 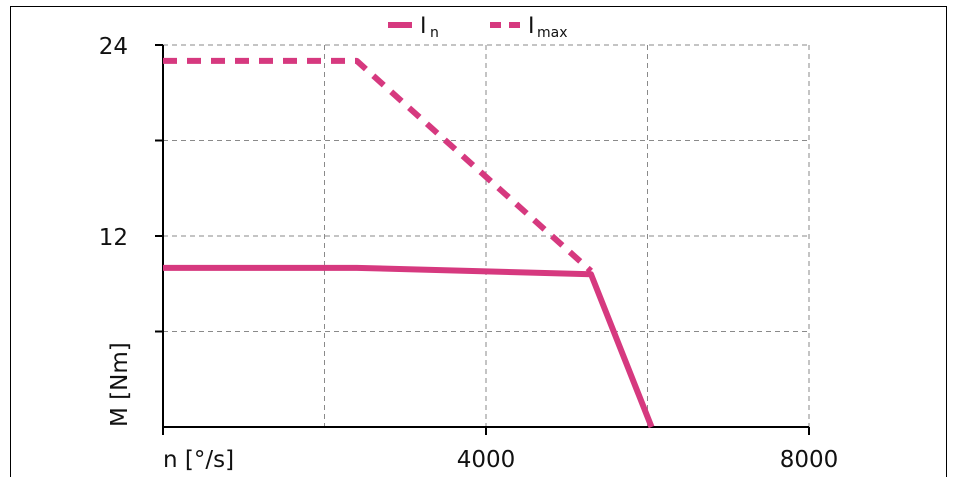 What do you see at coordinates (113, 47) in the screenshot?
I see `y-tick-label: 24` at bounding box center [113, 47].